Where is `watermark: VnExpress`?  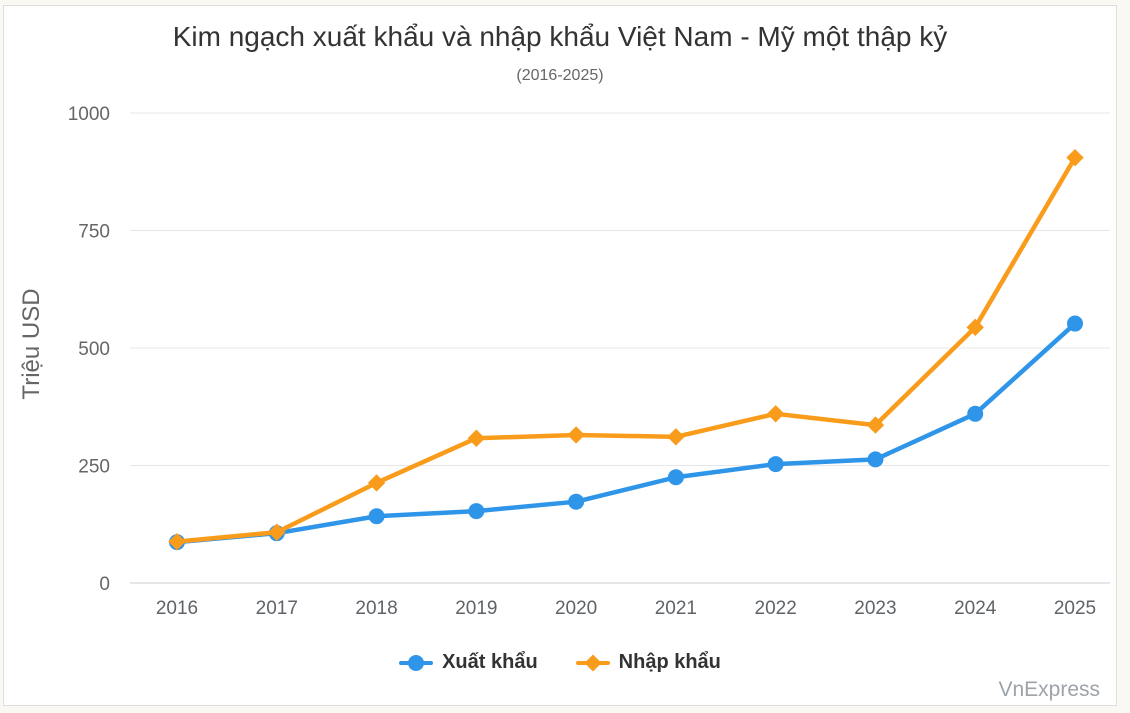
watermark: VnExpress is located at coordinates (1049, 689).